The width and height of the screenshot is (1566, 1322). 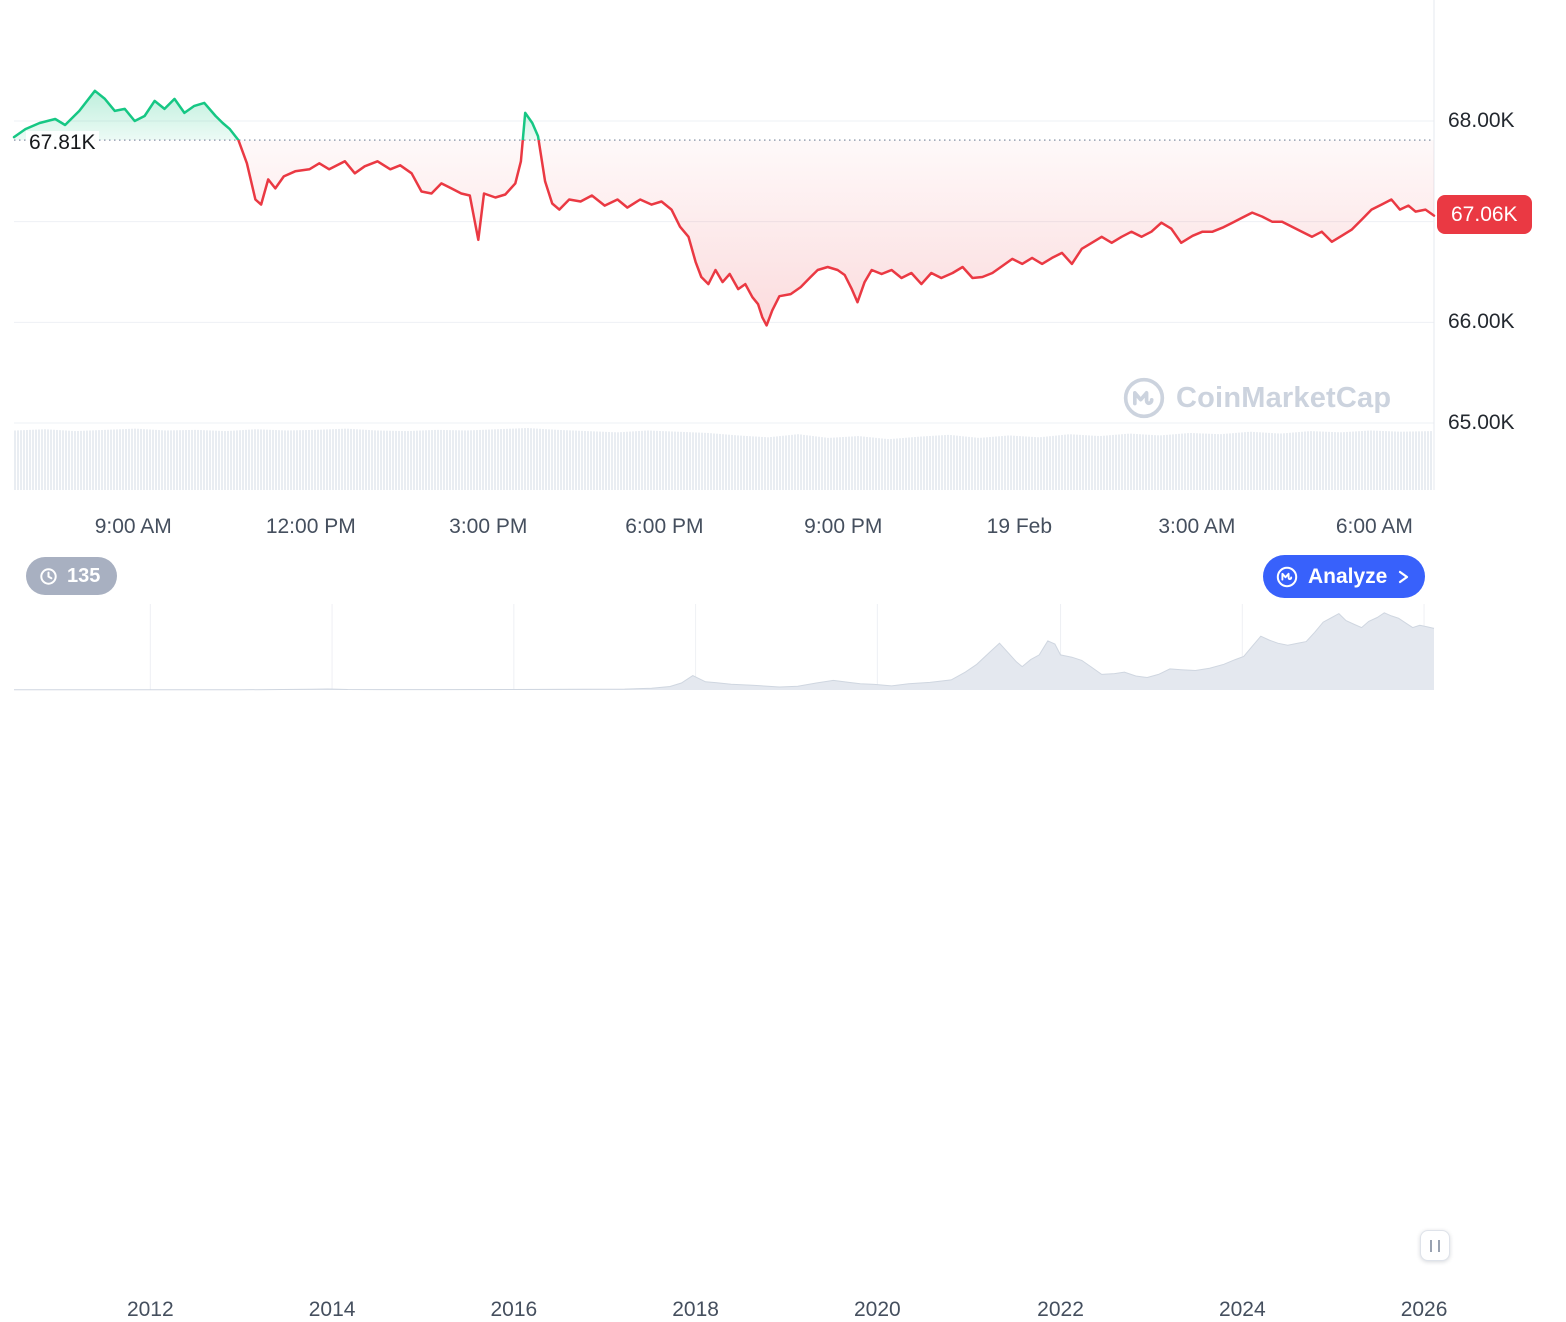 What do you see at coordinates (150, 1309) in the screenshot?
I see `navigator-year-label: 2012` at bounding box center [150, 1309].